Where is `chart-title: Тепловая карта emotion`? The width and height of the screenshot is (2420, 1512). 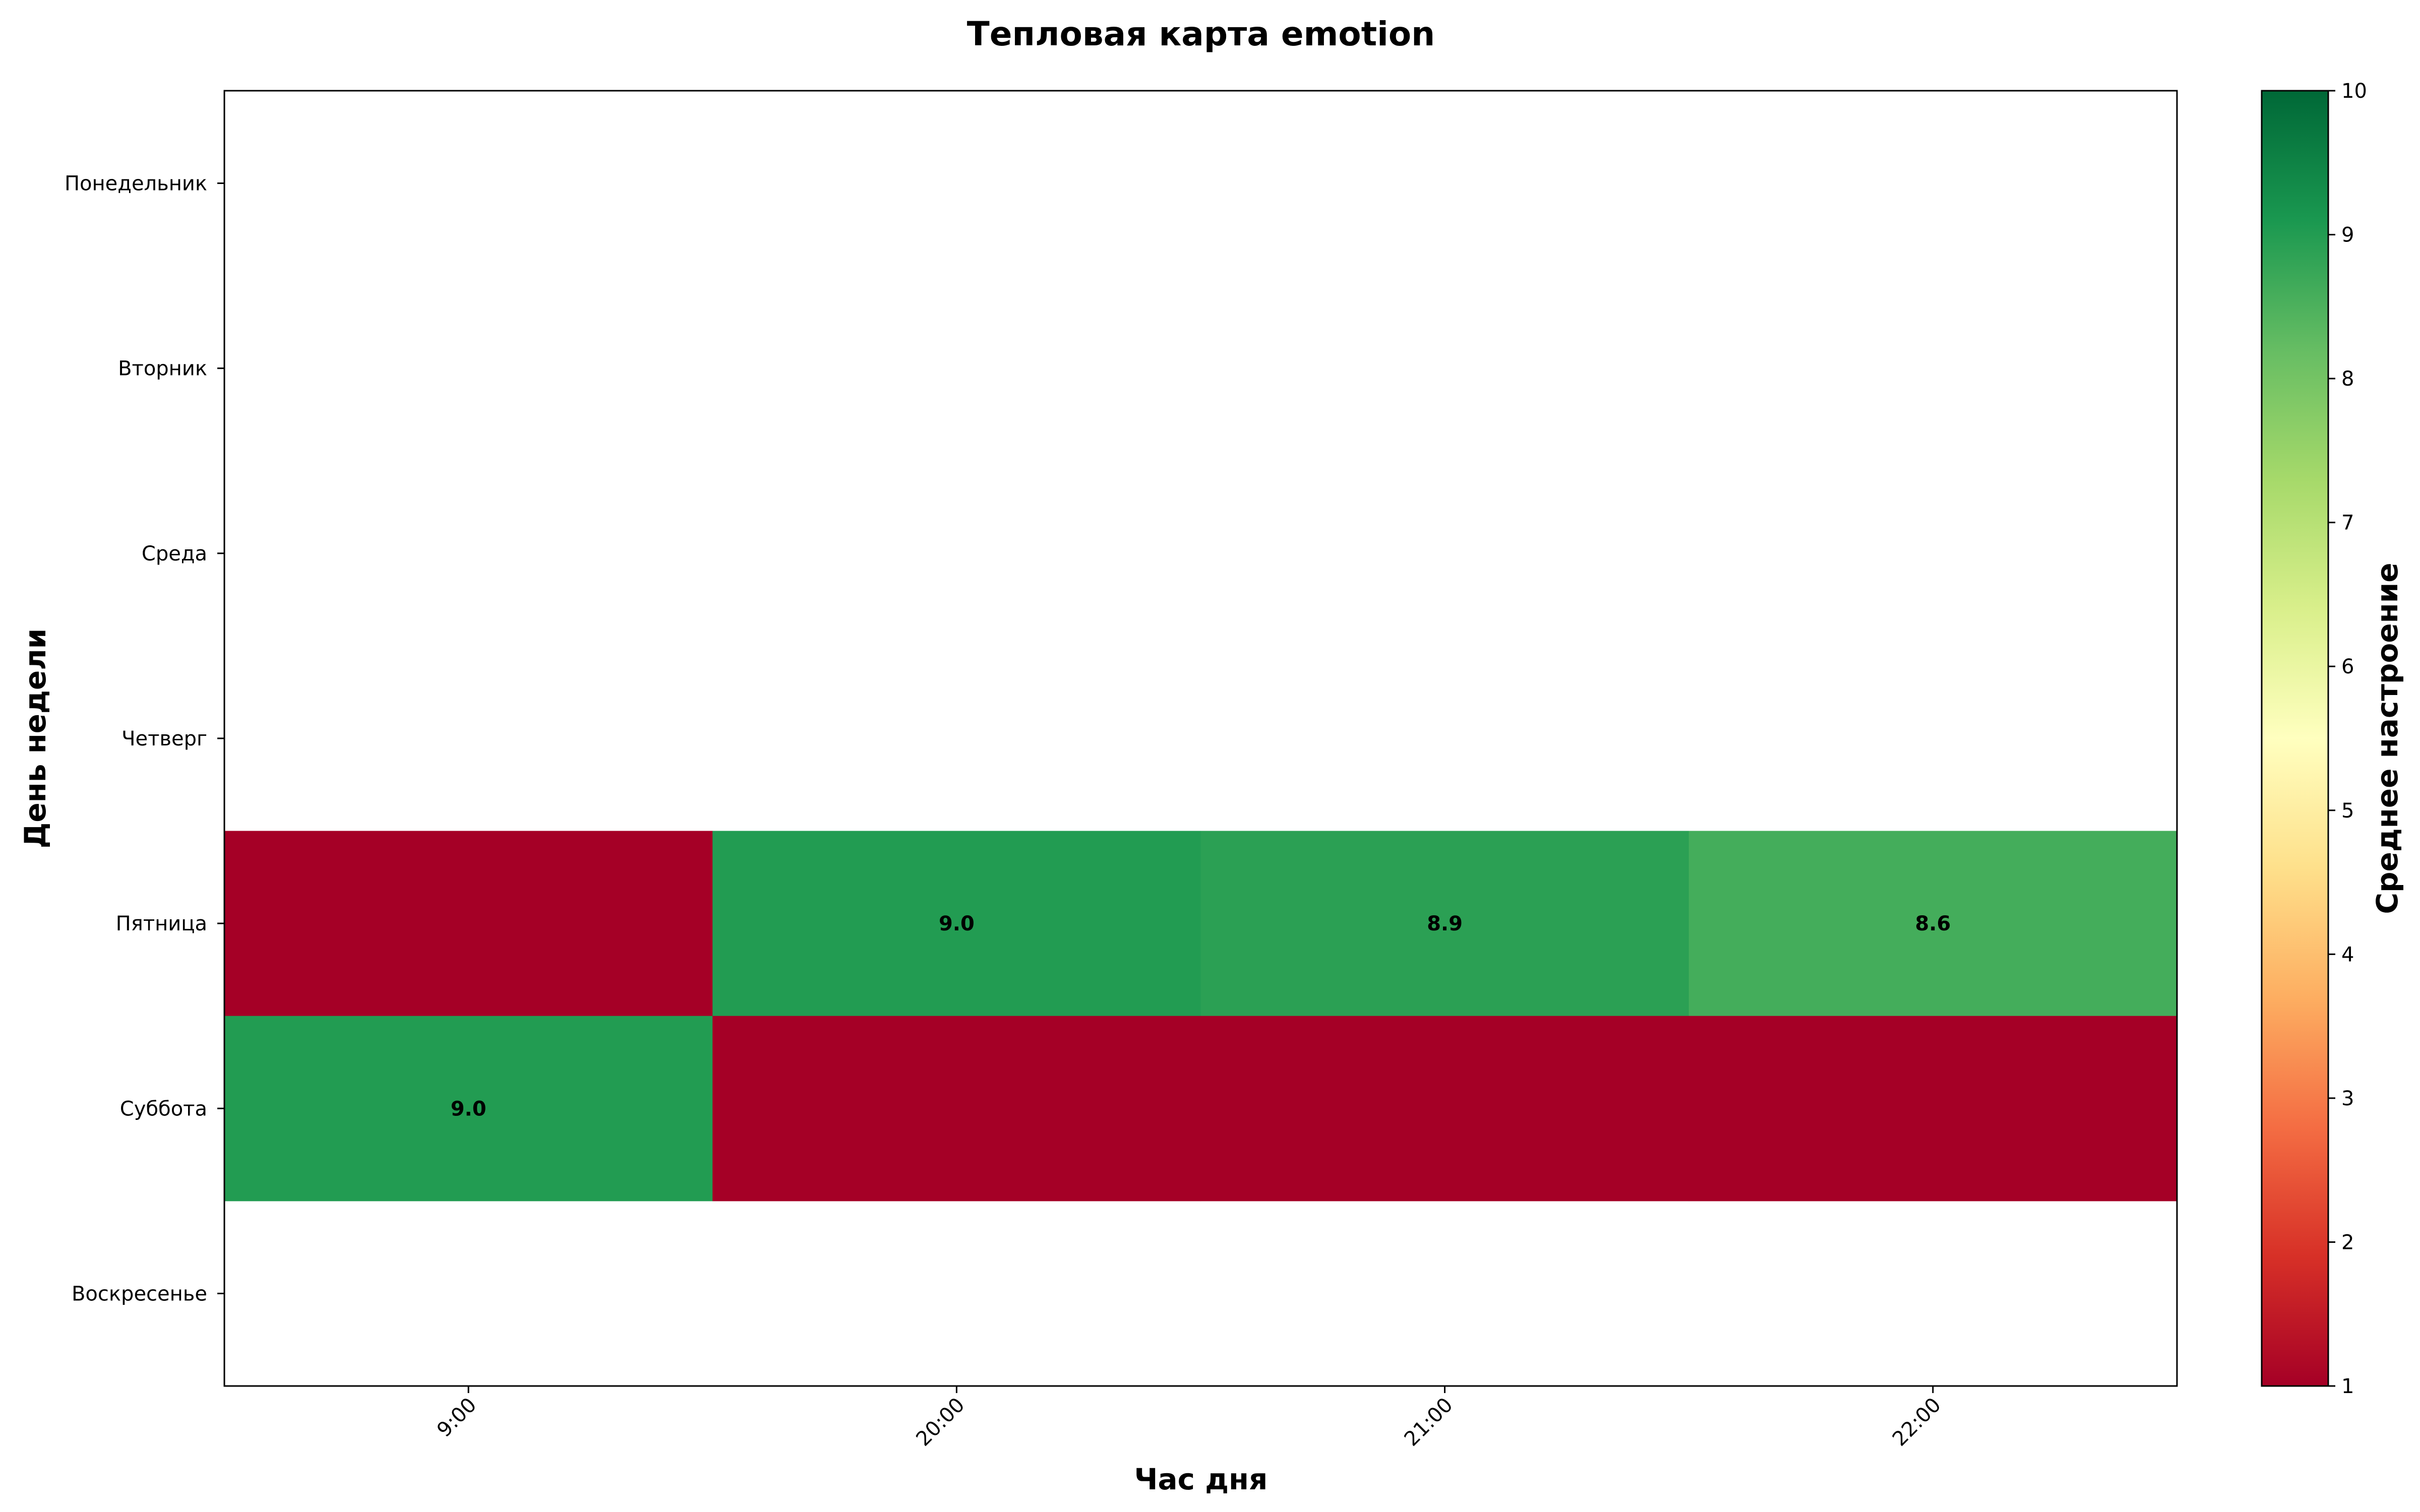
chart-title: Тепловая карта emotion is located at coordinates (1201, 34).